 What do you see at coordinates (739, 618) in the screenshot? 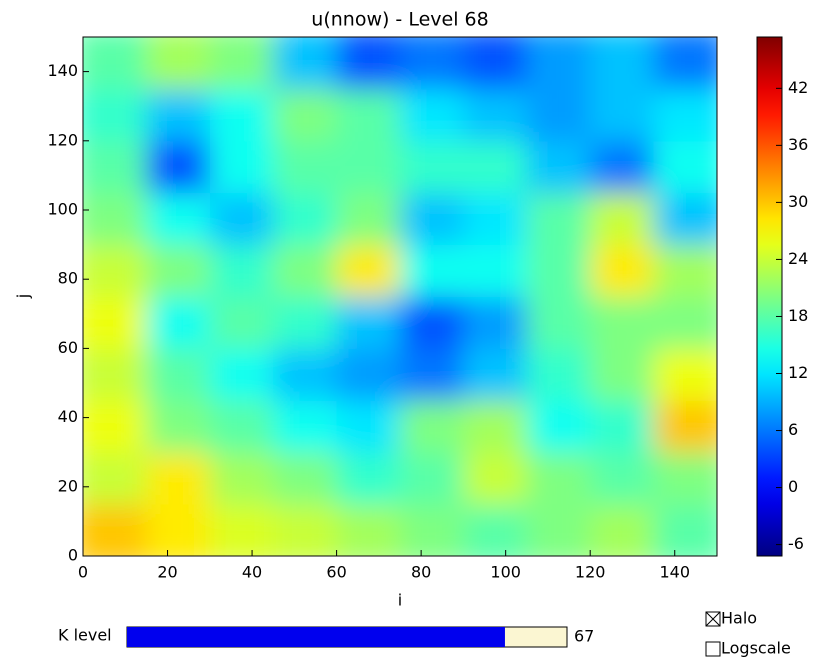
I see `checkbox-label: Halo` at bounding box center [739, 618].